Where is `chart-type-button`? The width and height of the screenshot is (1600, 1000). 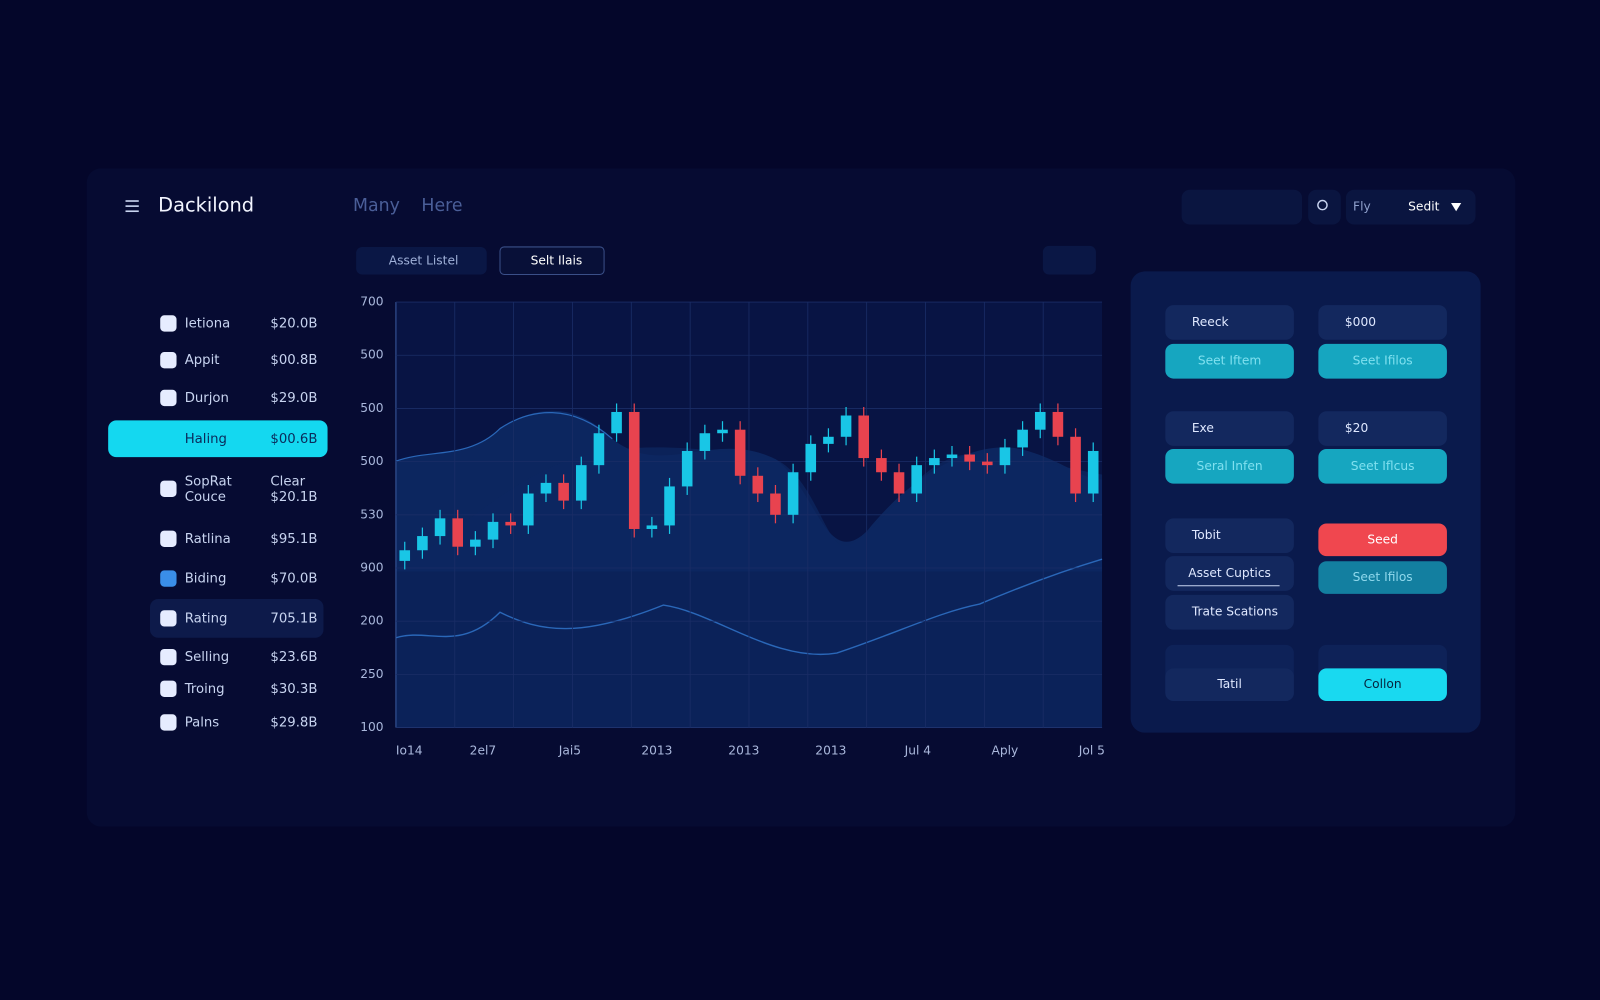
chart-type-button is located at coordinates (1069, 260).